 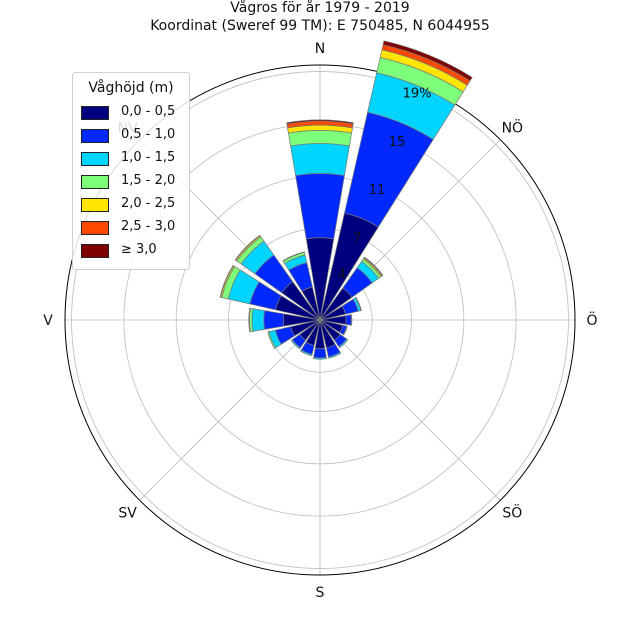 I want to click on chart-title: Vågros för år 1979 - 2019, so click(x=320, y=8).